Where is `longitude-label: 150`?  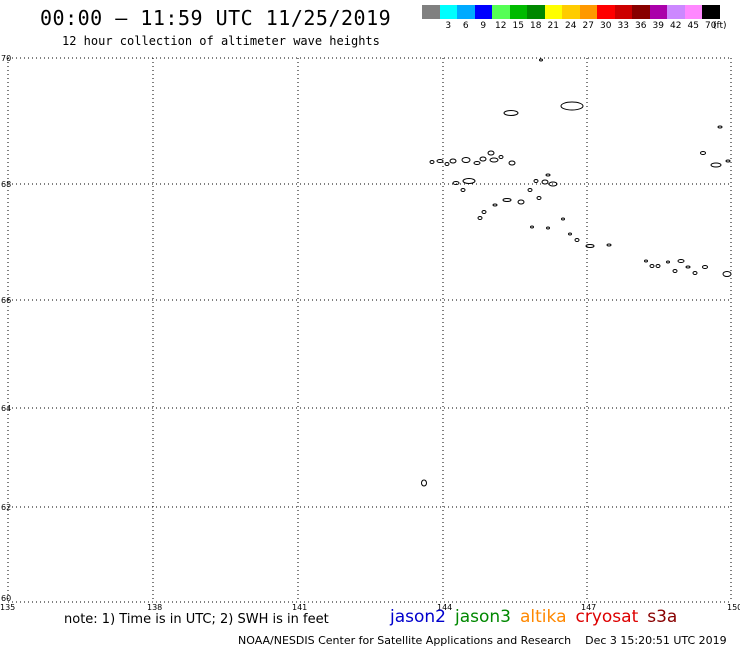 longitude-label: 150 is located at coordinates (733, 607).